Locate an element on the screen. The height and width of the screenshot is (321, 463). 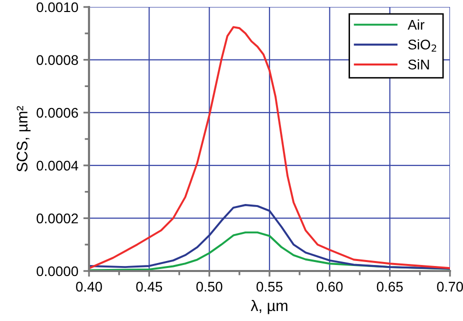
x-tick-label: 0.40 is located at coordinates (89, 287).